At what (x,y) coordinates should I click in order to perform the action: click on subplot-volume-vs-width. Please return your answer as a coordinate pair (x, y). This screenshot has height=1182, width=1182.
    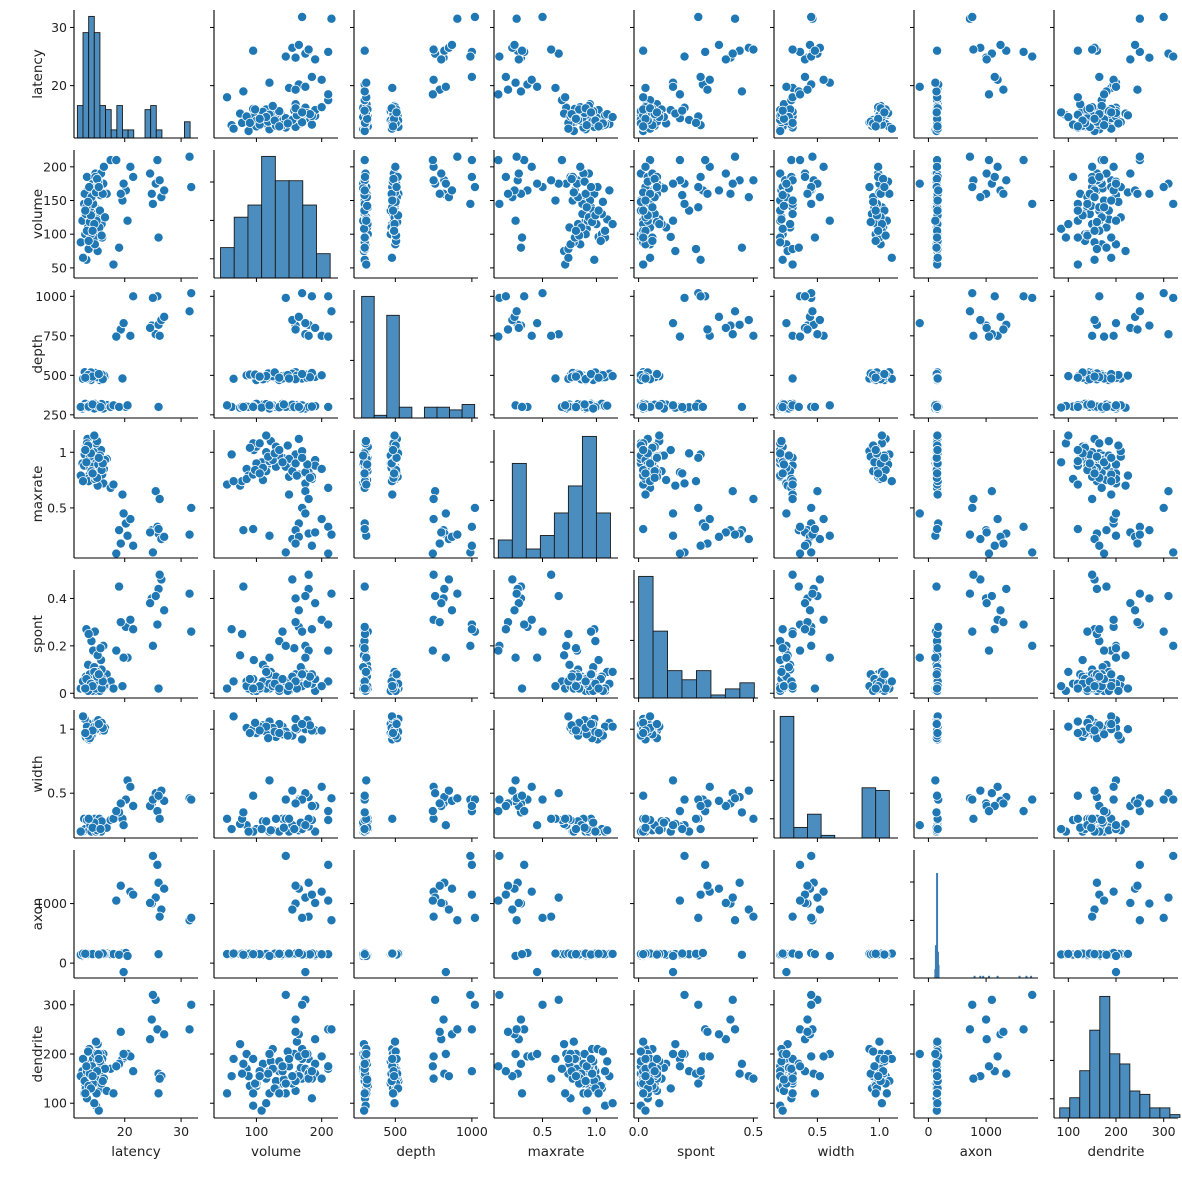
    Looking at the image, I should click on (834, 216).